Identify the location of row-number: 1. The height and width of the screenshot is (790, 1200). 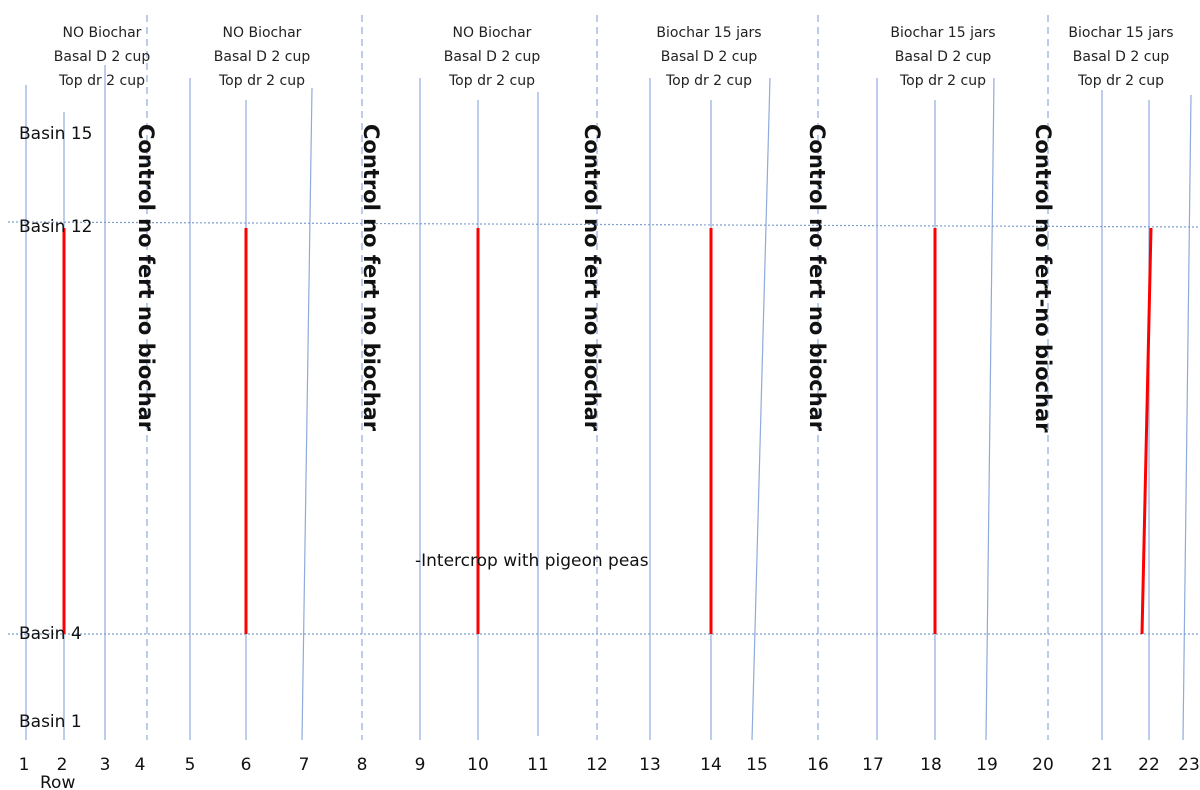
(24, 765).